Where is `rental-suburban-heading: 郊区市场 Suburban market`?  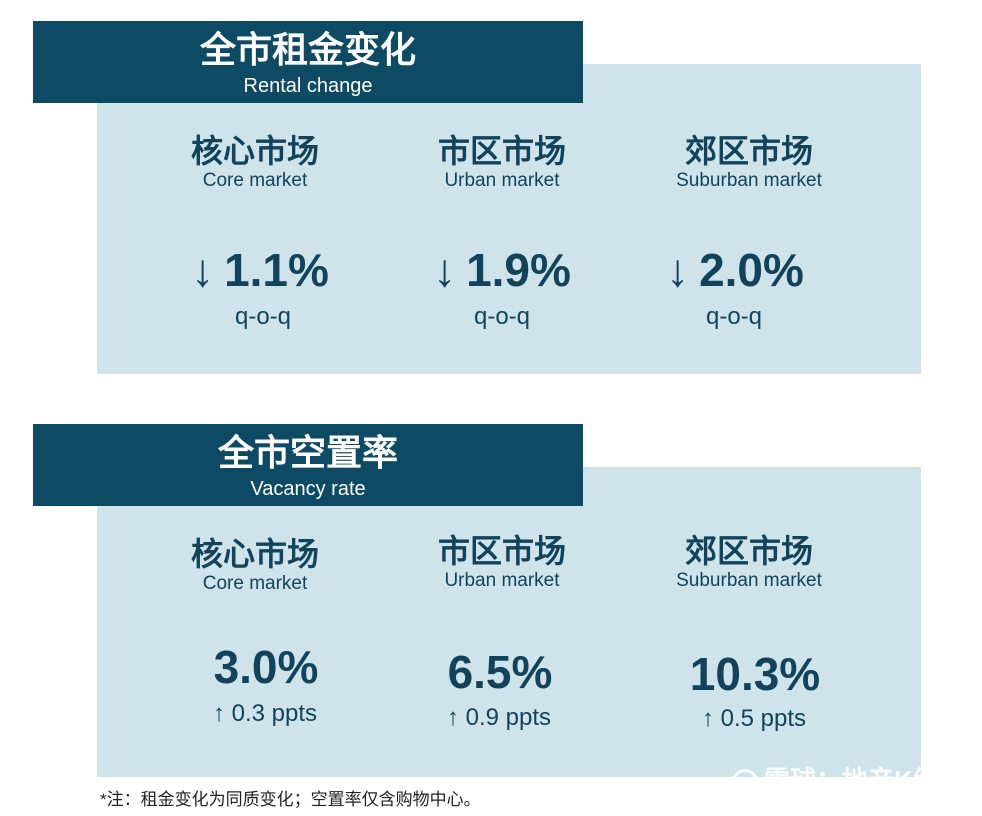
rental-suburban-heading: 郊区市场 Suburban market is located at coordinates (749, 162).